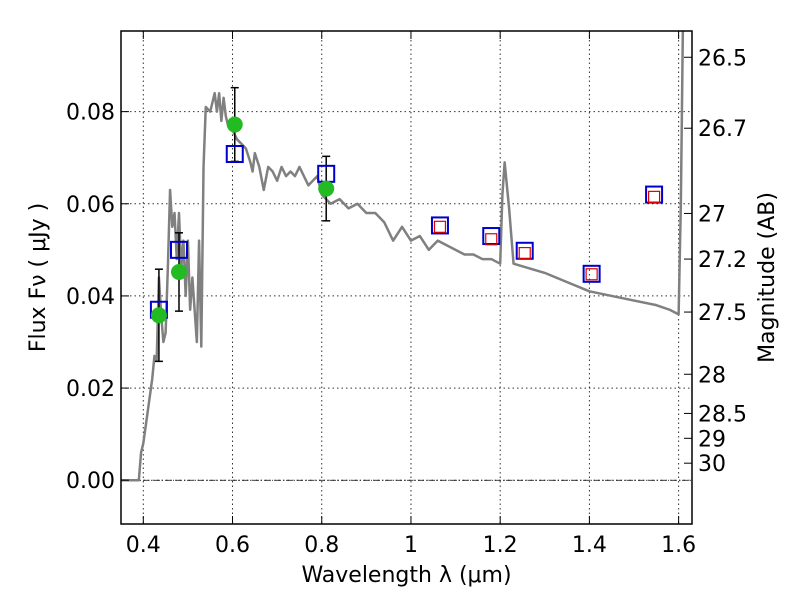 Image resolution: width=800 pixels, height=600 pixels. Describe the element at coordinates (722, 260) in the screenshot. I see `y2-tick-label-3: 27.2` at that location.